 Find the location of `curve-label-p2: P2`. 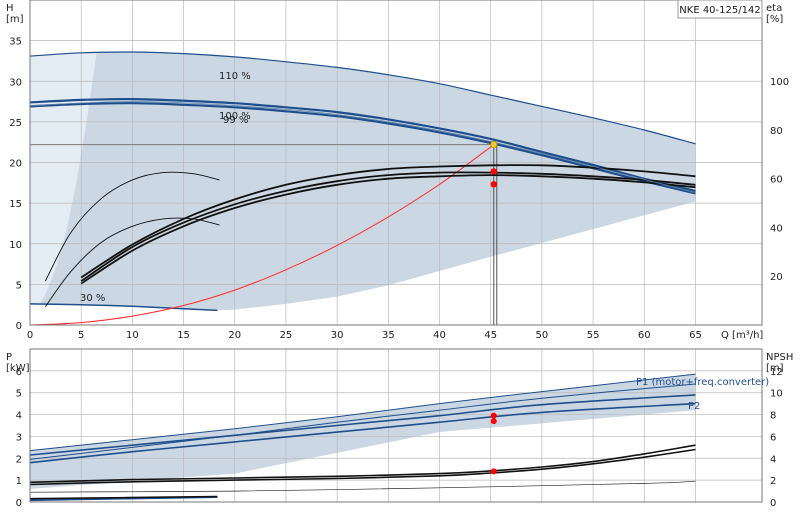

curve-label-p2: P2 is located at coordinates (694, 406).